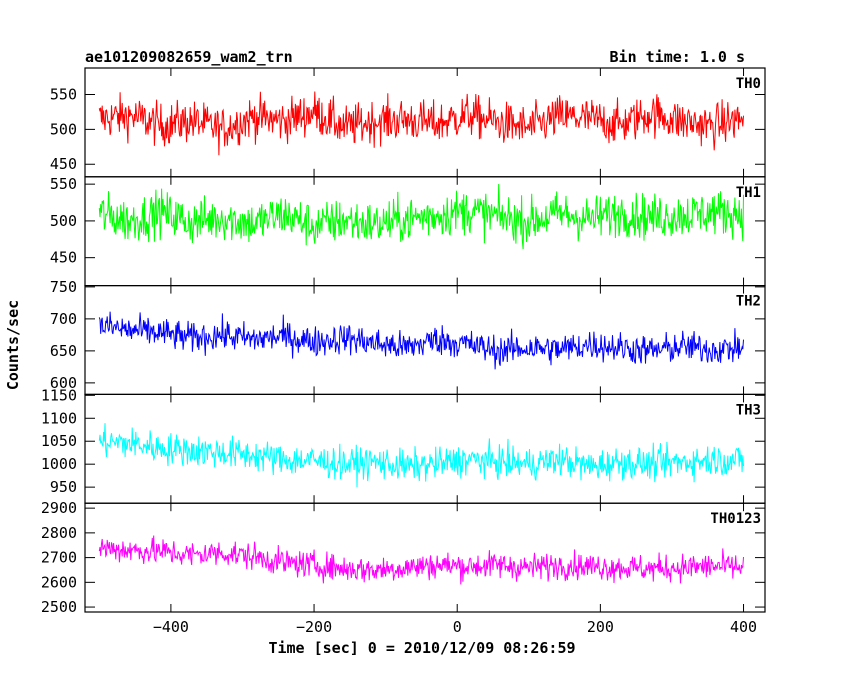 The width and height of the screenshot is (850, 680). What do you see at coordinates (421, 648) in the screenshot?
I see `x-axis-label: Time [sec] 0 = 2010/12/09 08:26:59` at bounding box center [421, 648].